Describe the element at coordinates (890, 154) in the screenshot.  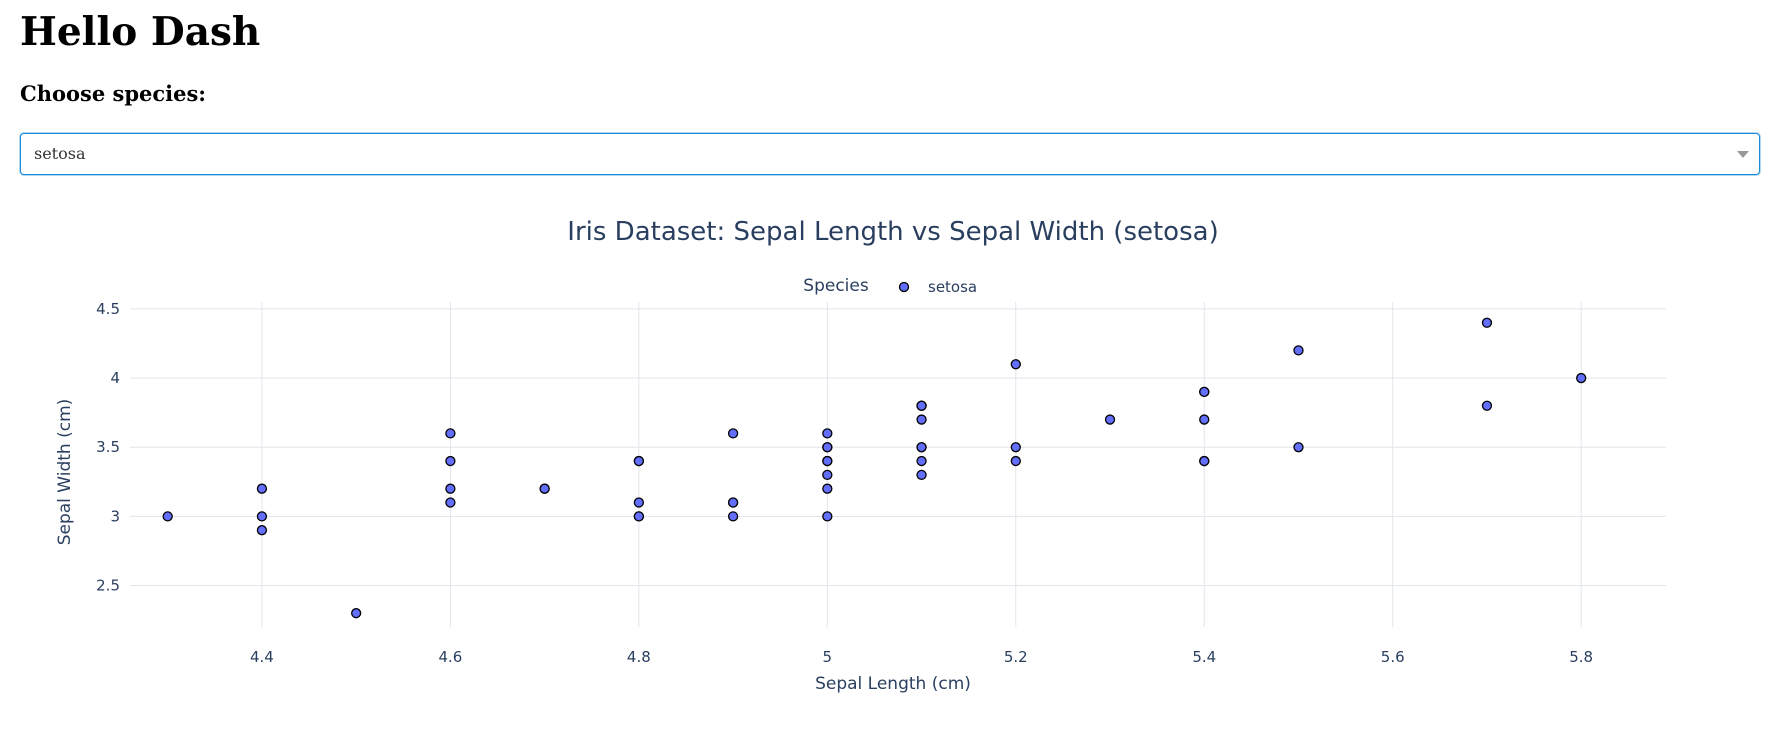
I see `species-dropdown: setosa` at that location.